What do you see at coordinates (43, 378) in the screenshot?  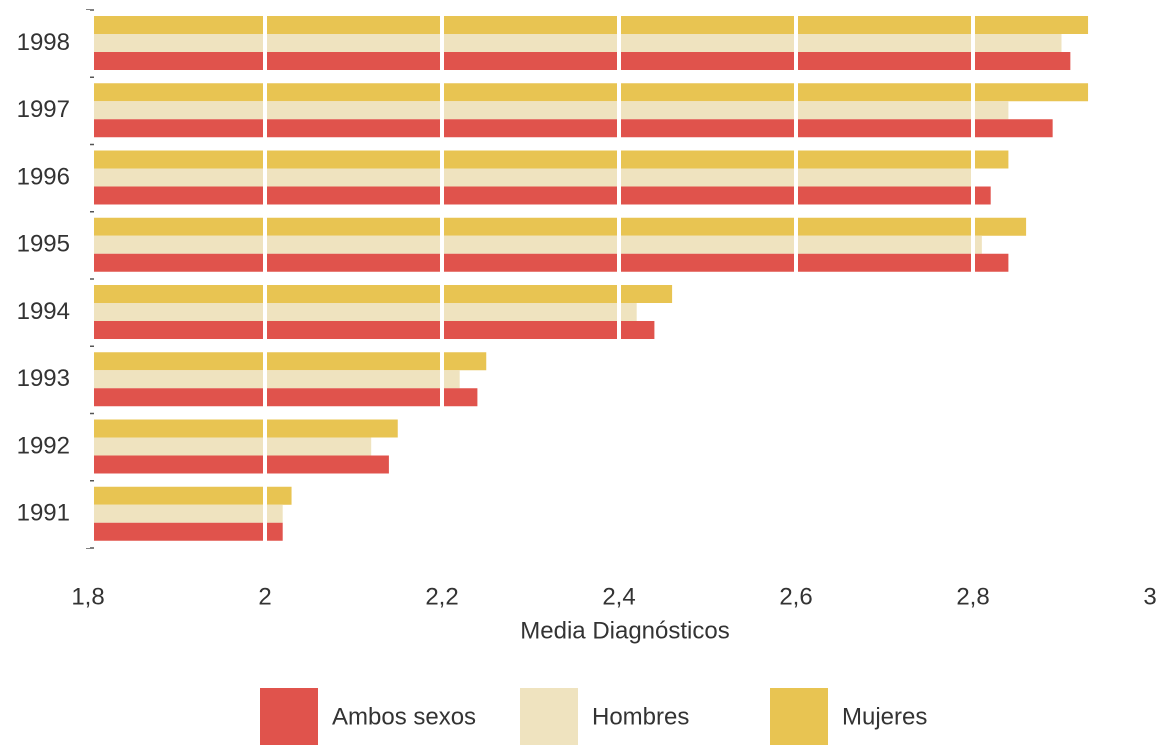 I see `y-tick-label: 1993` at bounding box center [43, 378].